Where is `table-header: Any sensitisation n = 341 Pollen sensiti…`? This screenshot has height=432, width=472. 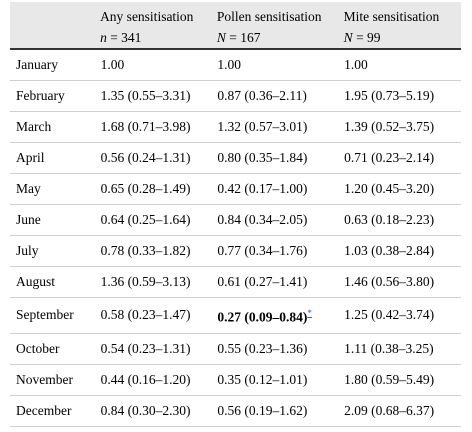 table-header: Any sensitisation n = 341 Pollen sensiti… is located at coordinates (235, 26).